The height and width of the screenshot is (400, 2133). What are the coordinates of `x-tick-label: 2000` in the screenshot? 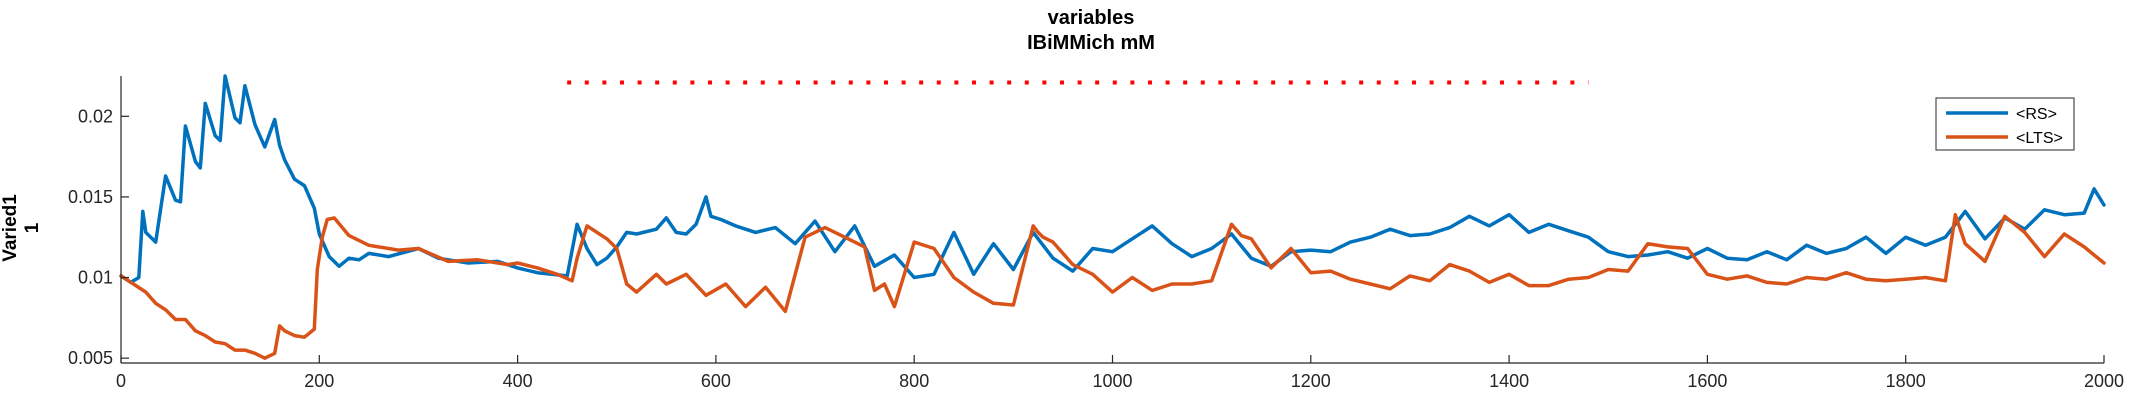 It's located at (2104, 381).